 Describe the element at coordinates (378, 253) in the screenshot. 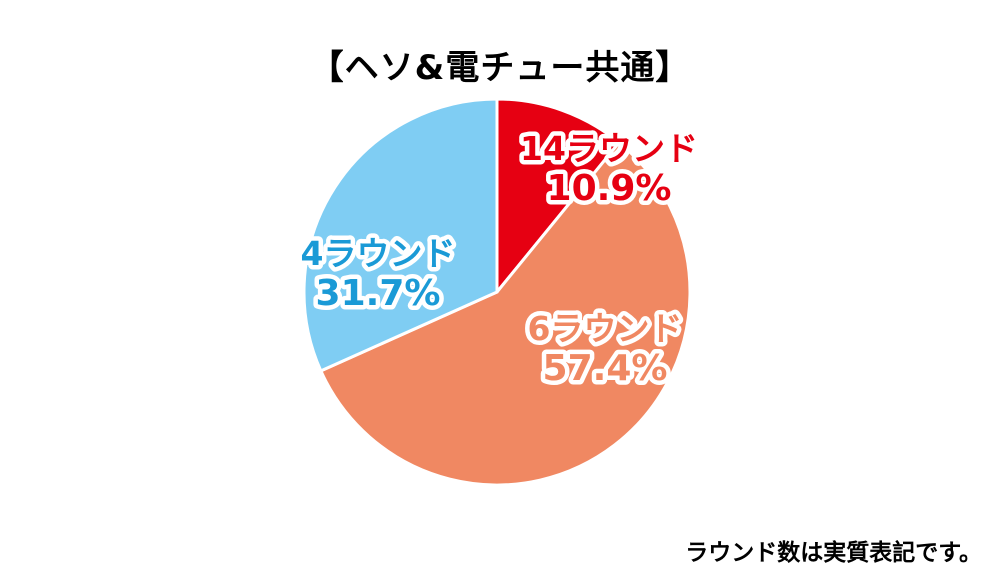

I see `slice-category-label: 4ラウンド` at that location.